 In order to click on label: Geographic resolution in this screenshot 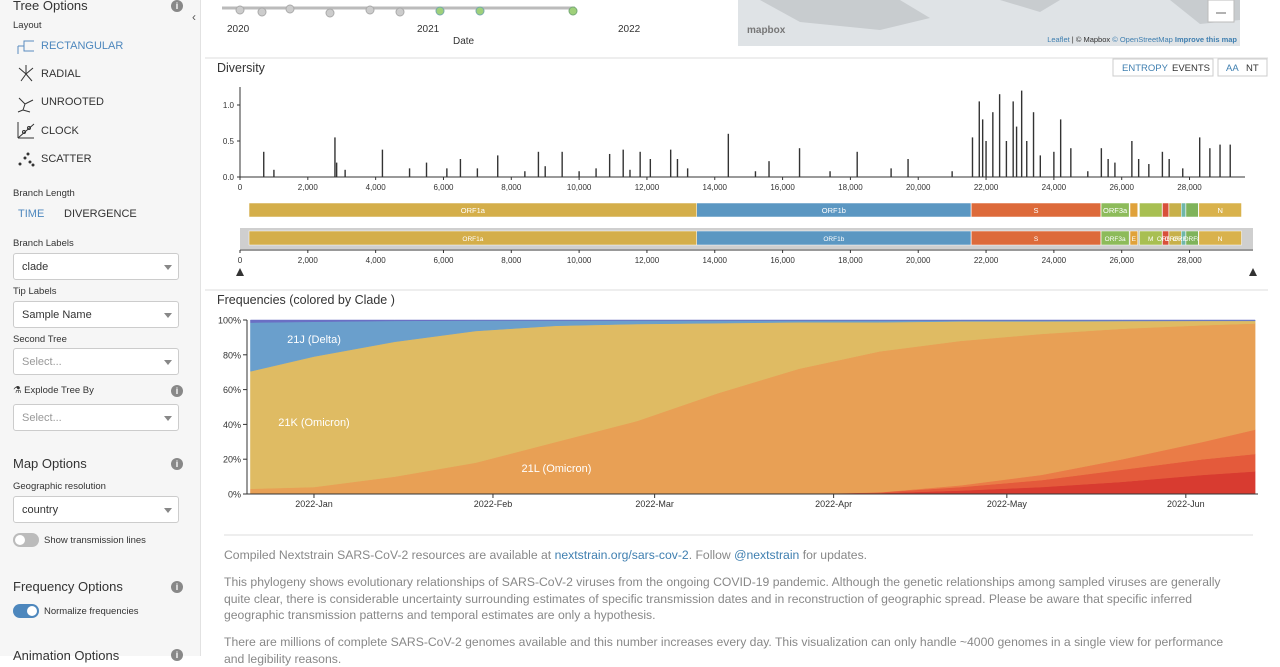, I will do `click(59, 486)`.